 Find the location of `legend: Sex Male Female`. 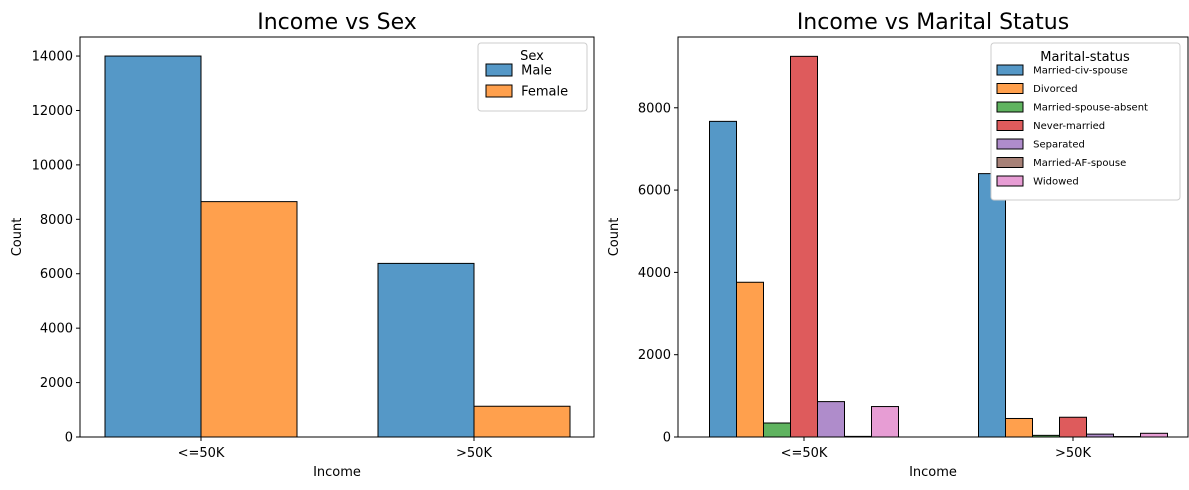

legend: Sex Male Female is located at coordinates (532, 77).